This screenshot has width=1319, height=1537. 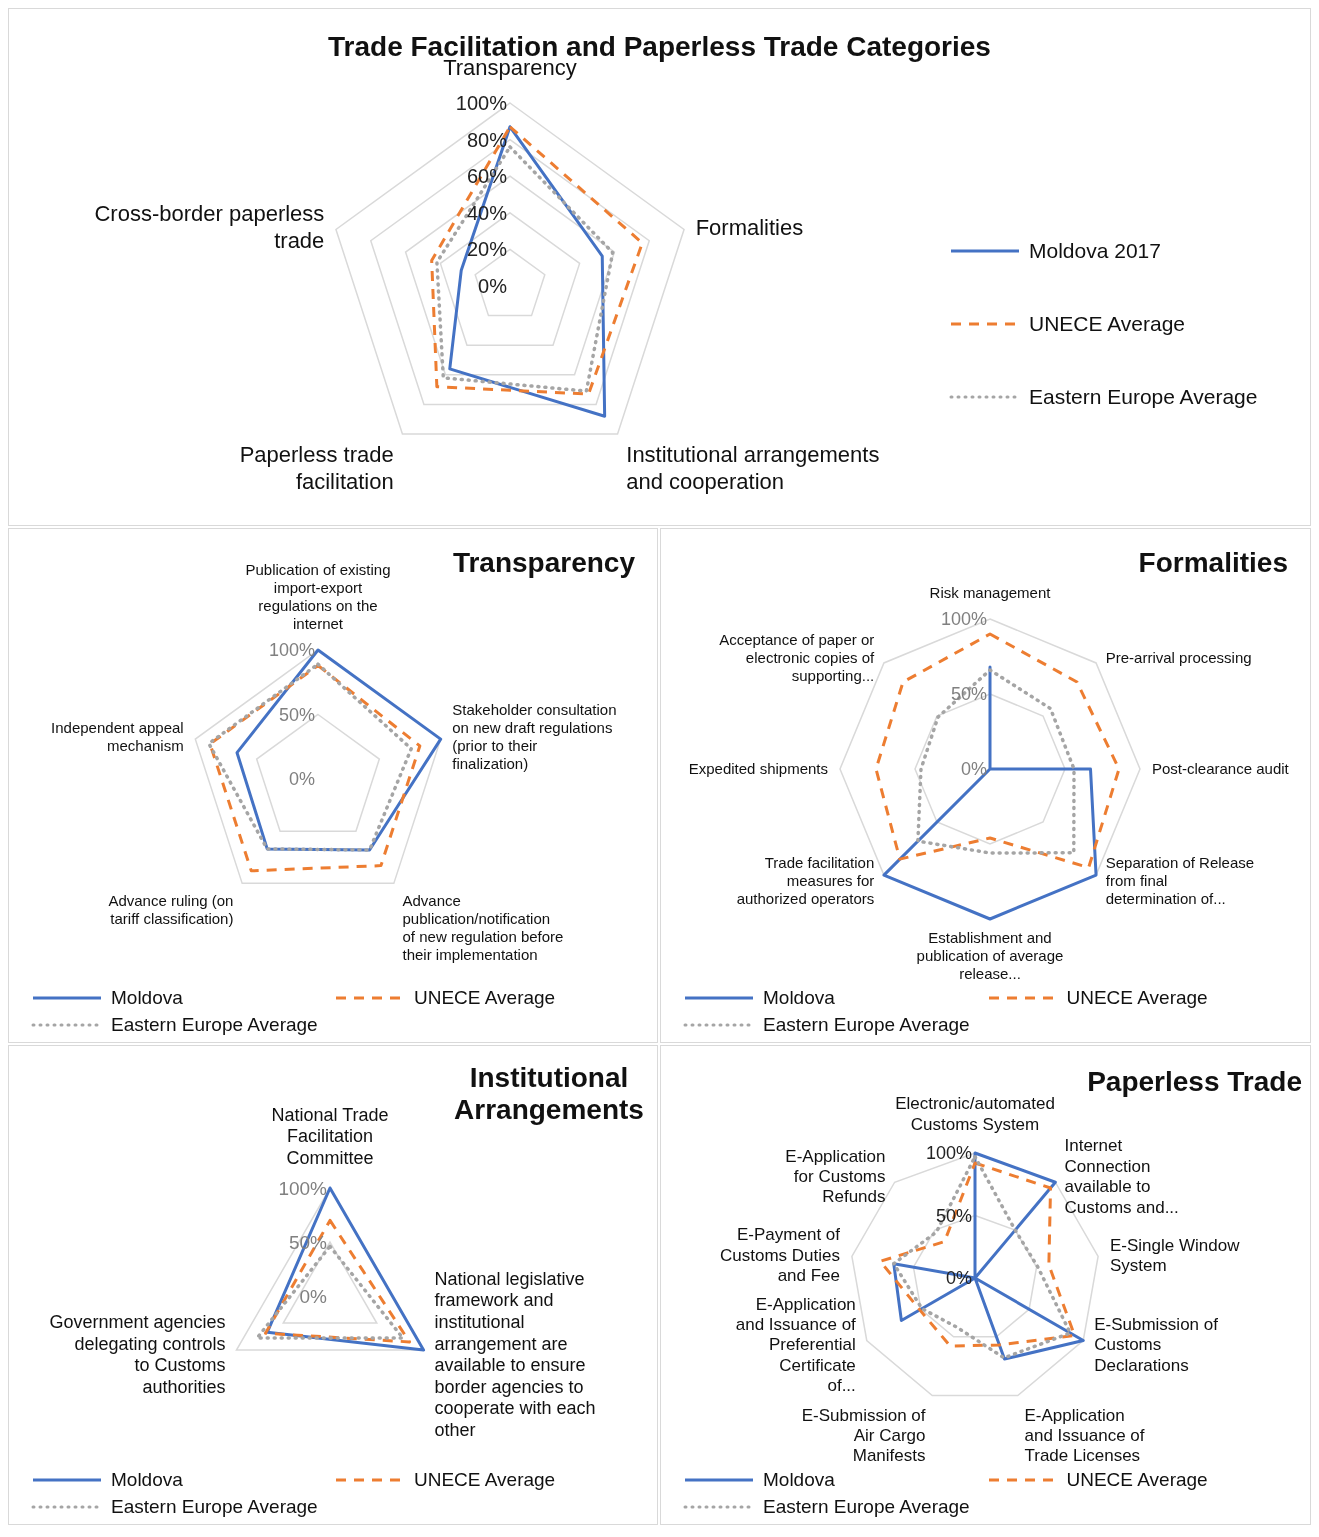 I want to click on spoke-label: National legislative framework and institutional arrangement are available to ensure border agencies to cooperate with each other, so click(x=515, y=1354).